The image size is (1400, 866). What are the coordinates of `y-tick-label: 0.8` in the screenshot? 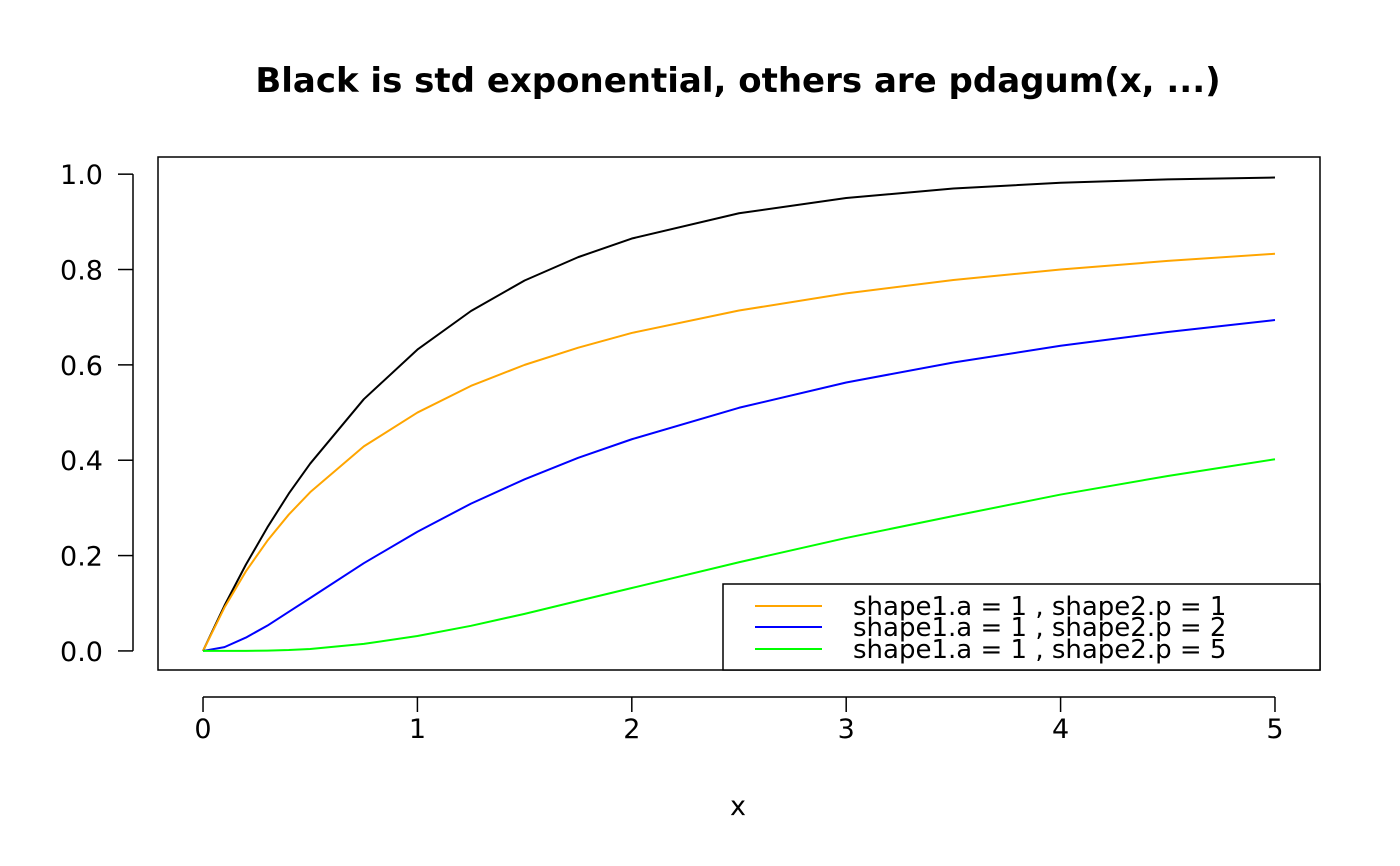 It's located at (81, 271).